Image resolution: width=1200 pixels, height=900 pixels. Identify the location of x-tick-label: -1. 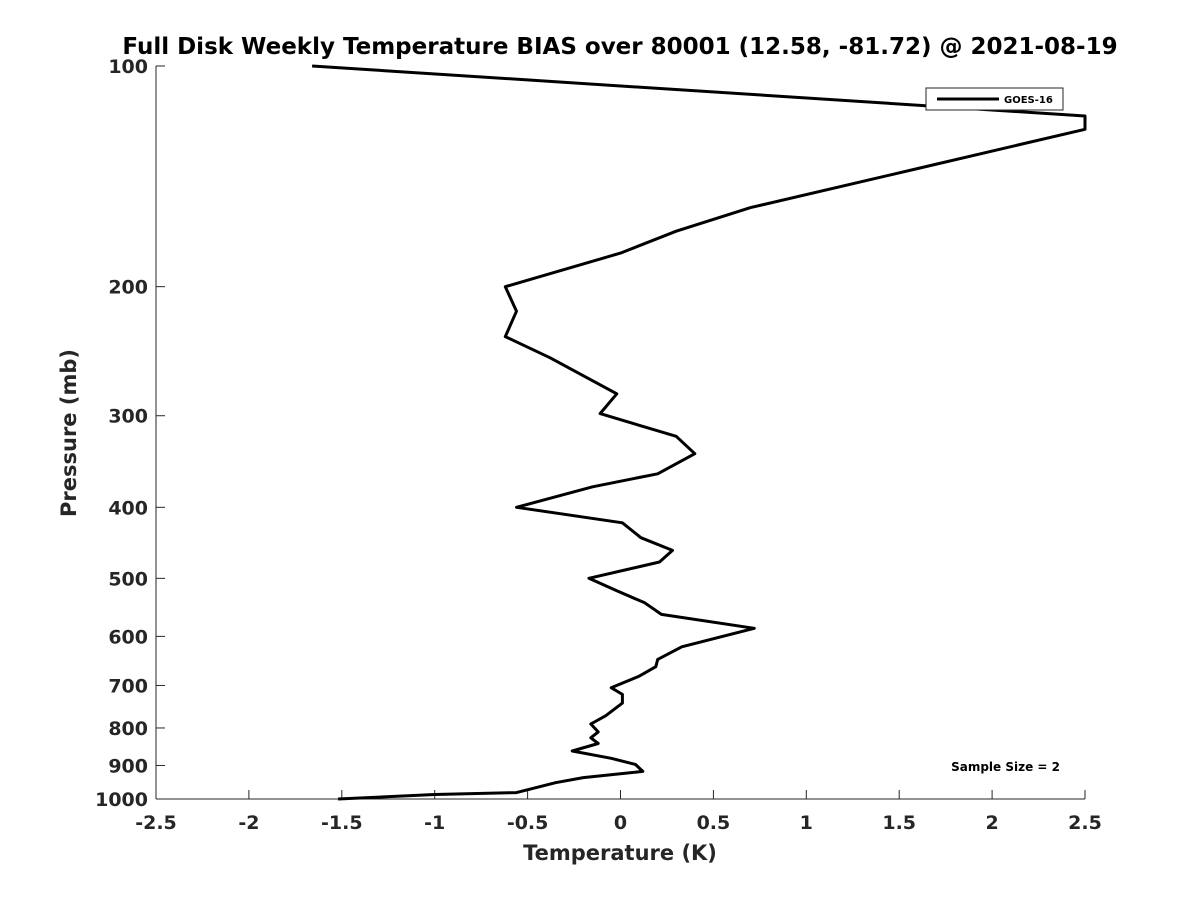
(434, 823).